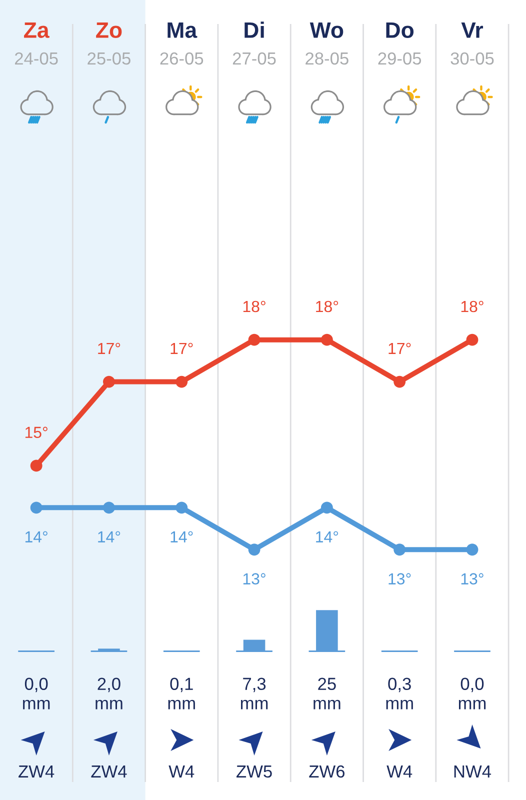 Image resolution: width=526 pixels, height=800 pixels. Describe the element at coordinates (473, 772) in the screenshot. I see `text: NW4` at that location.